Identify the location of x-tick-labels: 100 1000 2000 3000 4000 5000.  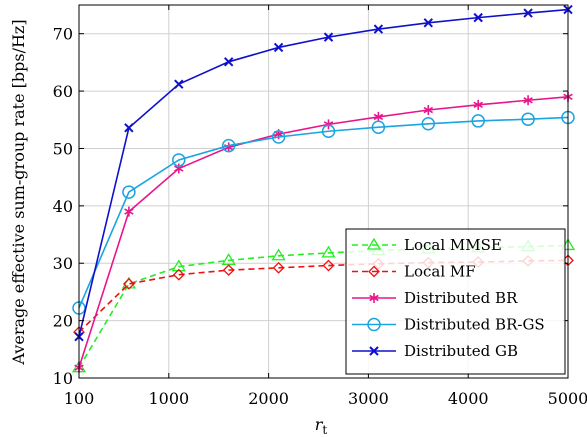
(325, 398).